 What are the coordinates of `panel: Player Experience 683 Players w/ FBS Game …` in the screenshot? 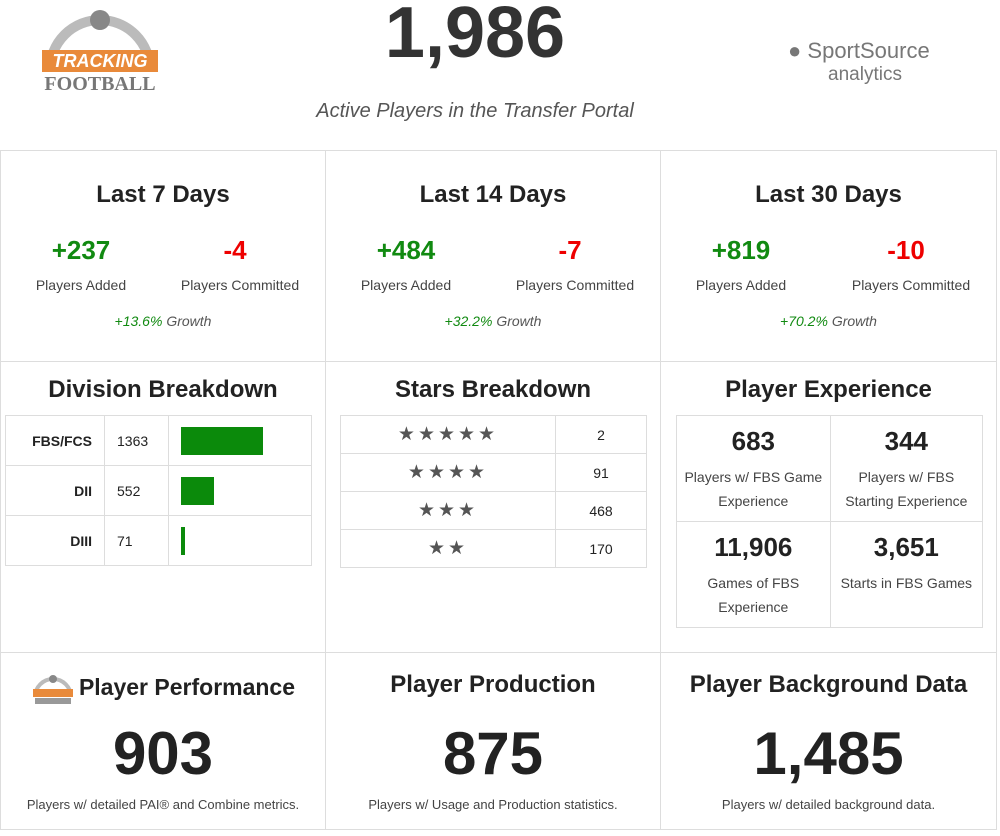 It's located at (829, 507).